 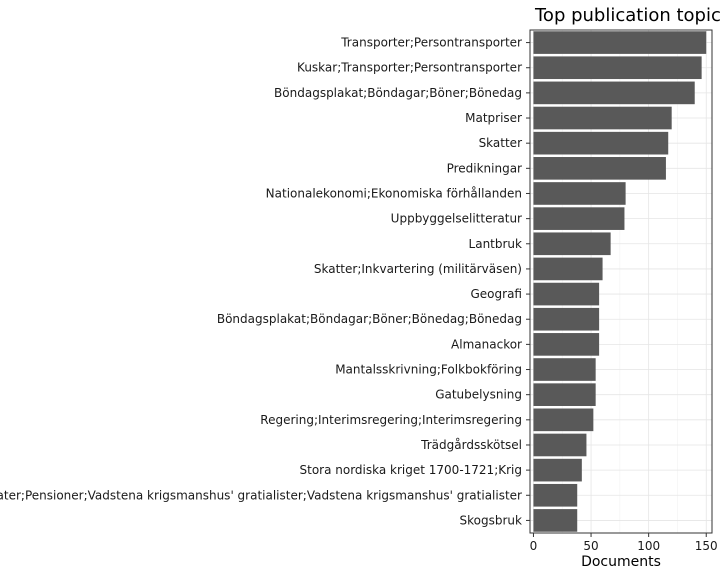 I want to click on category-label: Trädgårdsskötsel, so click(x=471, y=445).